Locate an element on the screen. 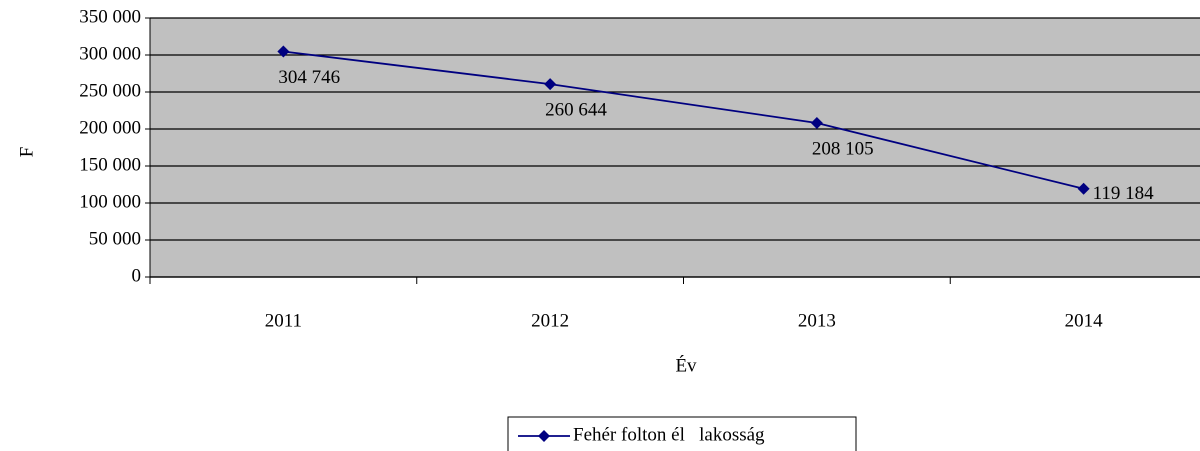  x-tick-label: 2013 is located at coordinates (817, 320).